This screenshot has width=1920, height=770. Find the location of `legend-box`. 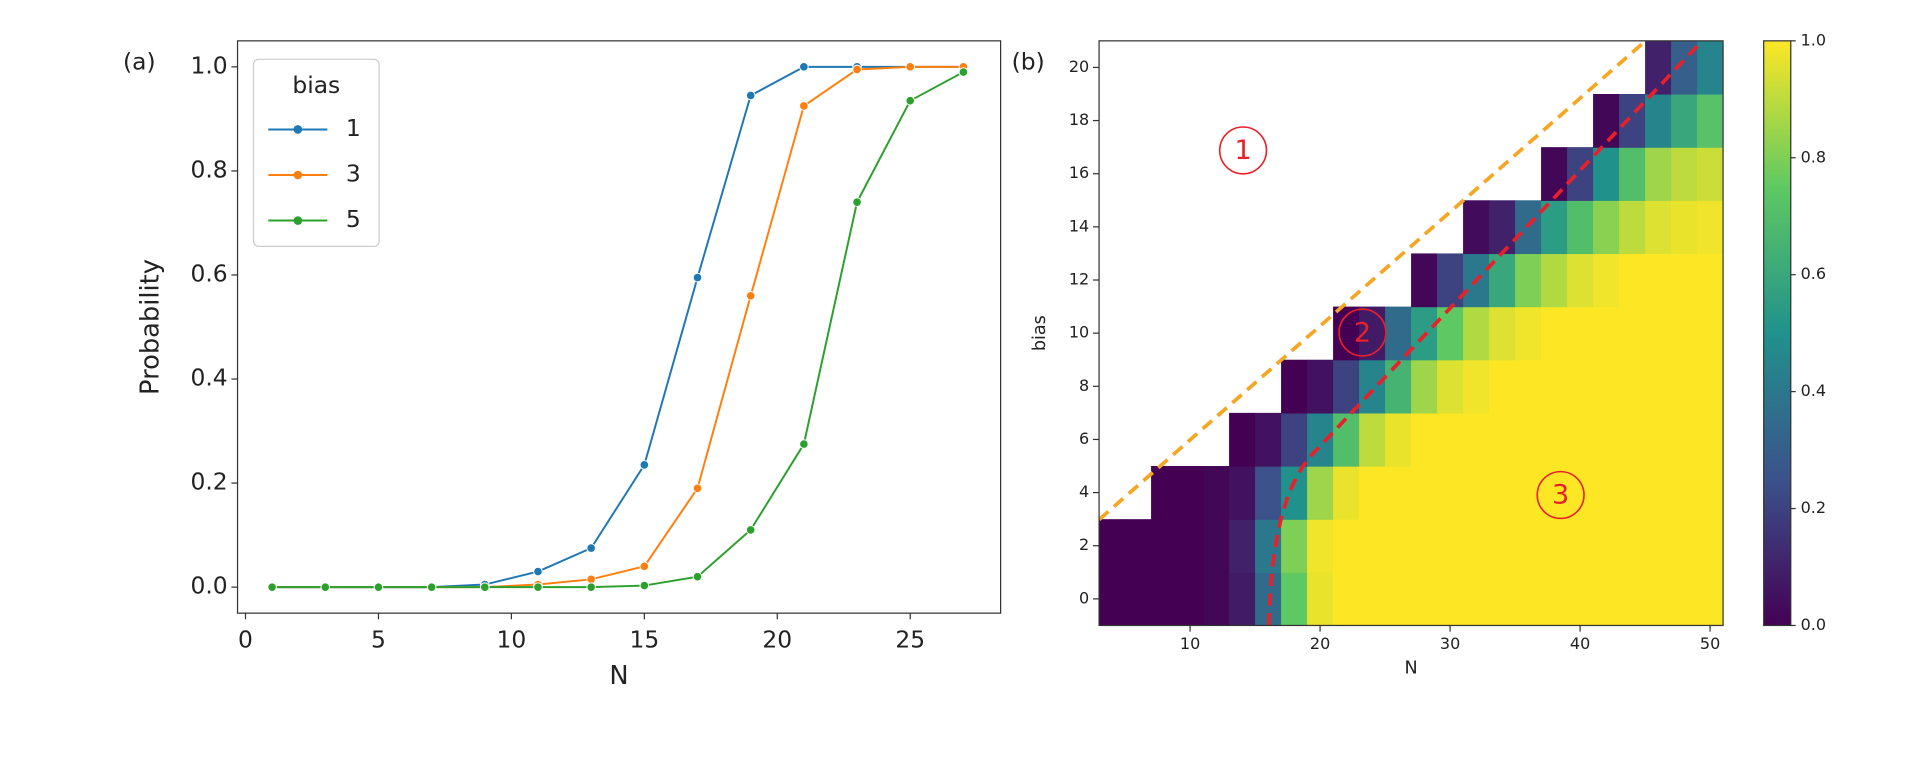

legend-box is located at coordinates (316, 152).